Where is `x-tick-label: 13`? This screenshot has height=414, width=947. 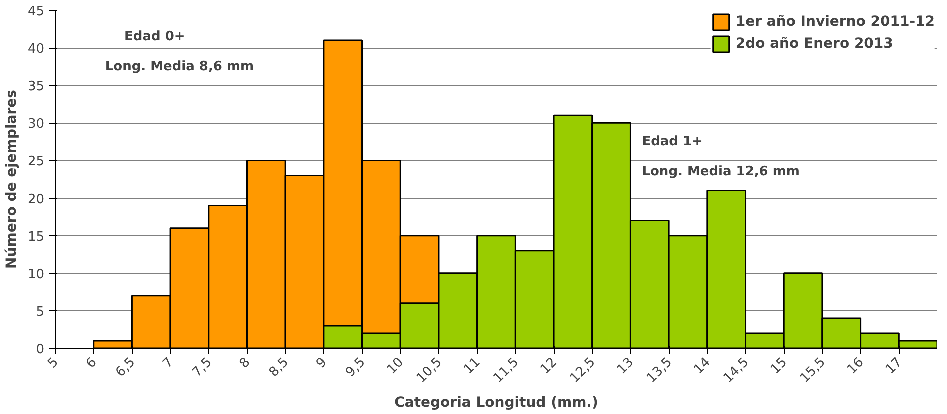
x-tick-label: 13 is located at coordinates (626, 366).